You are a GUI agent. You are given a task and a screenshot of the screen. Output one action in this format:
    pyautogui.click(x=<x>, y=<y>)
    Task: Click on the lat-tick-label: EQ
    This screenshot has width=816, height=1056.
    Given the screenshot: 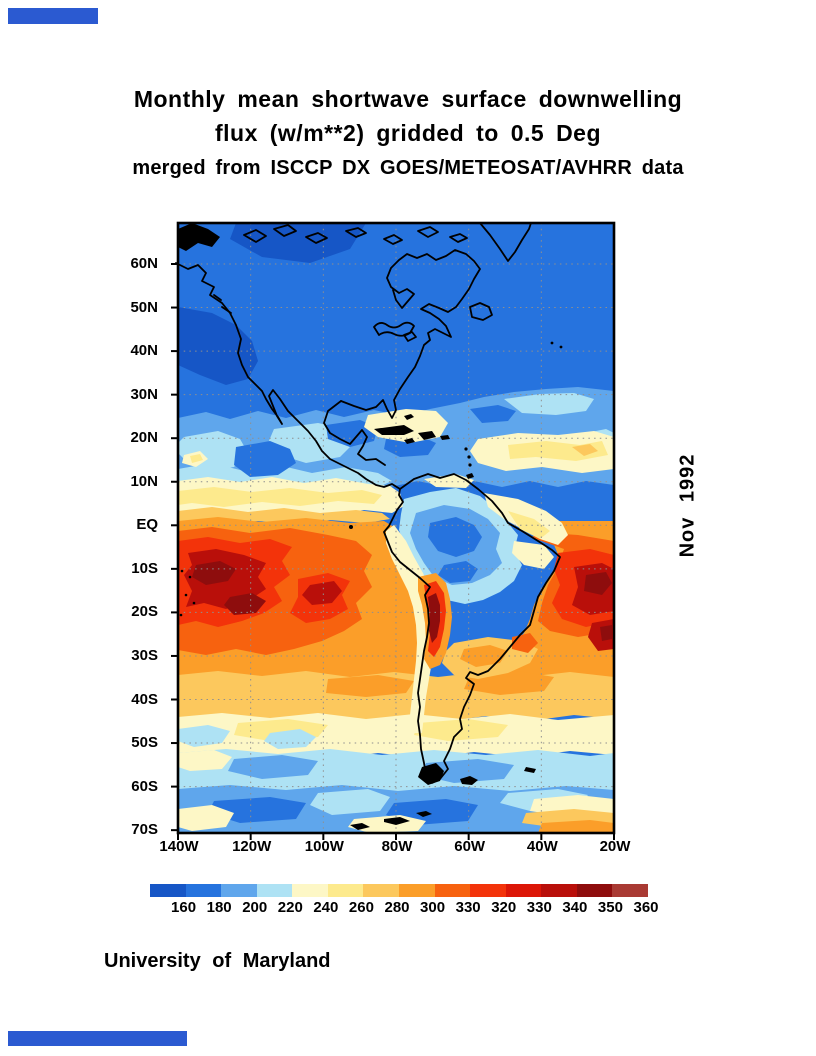 What is the action you would take?
    pyautogui.click(x=147, y=525)
    